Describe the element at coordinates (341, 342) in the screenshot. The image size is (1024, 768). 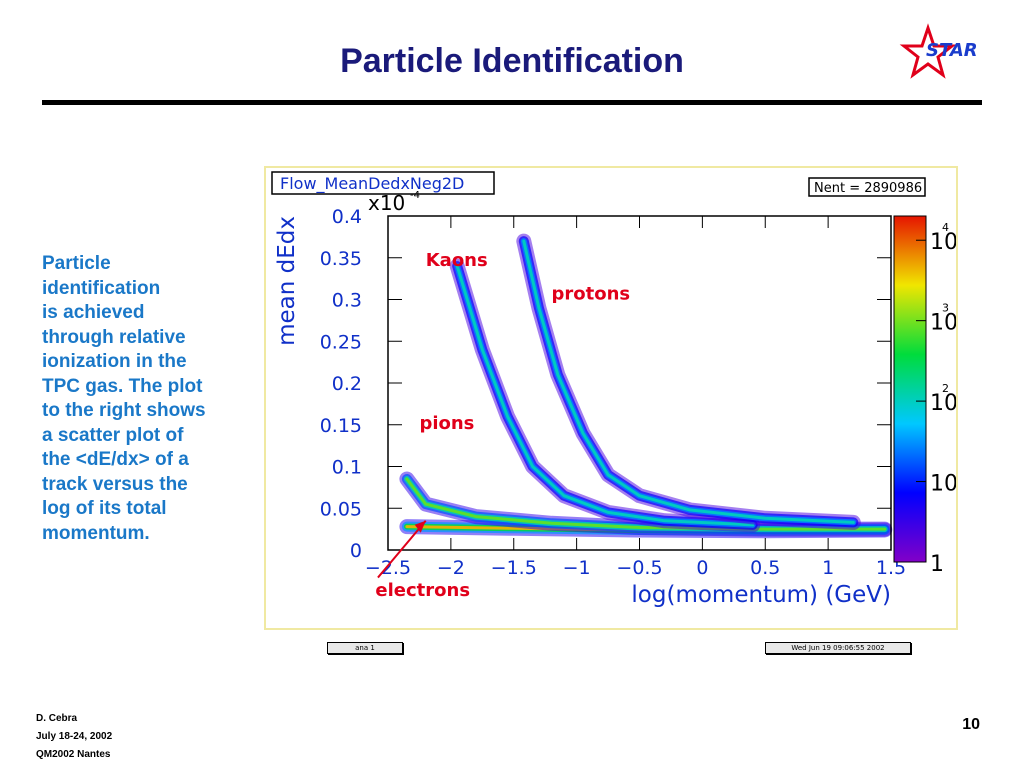
I see `y-tick-label: 0.25` at that location.